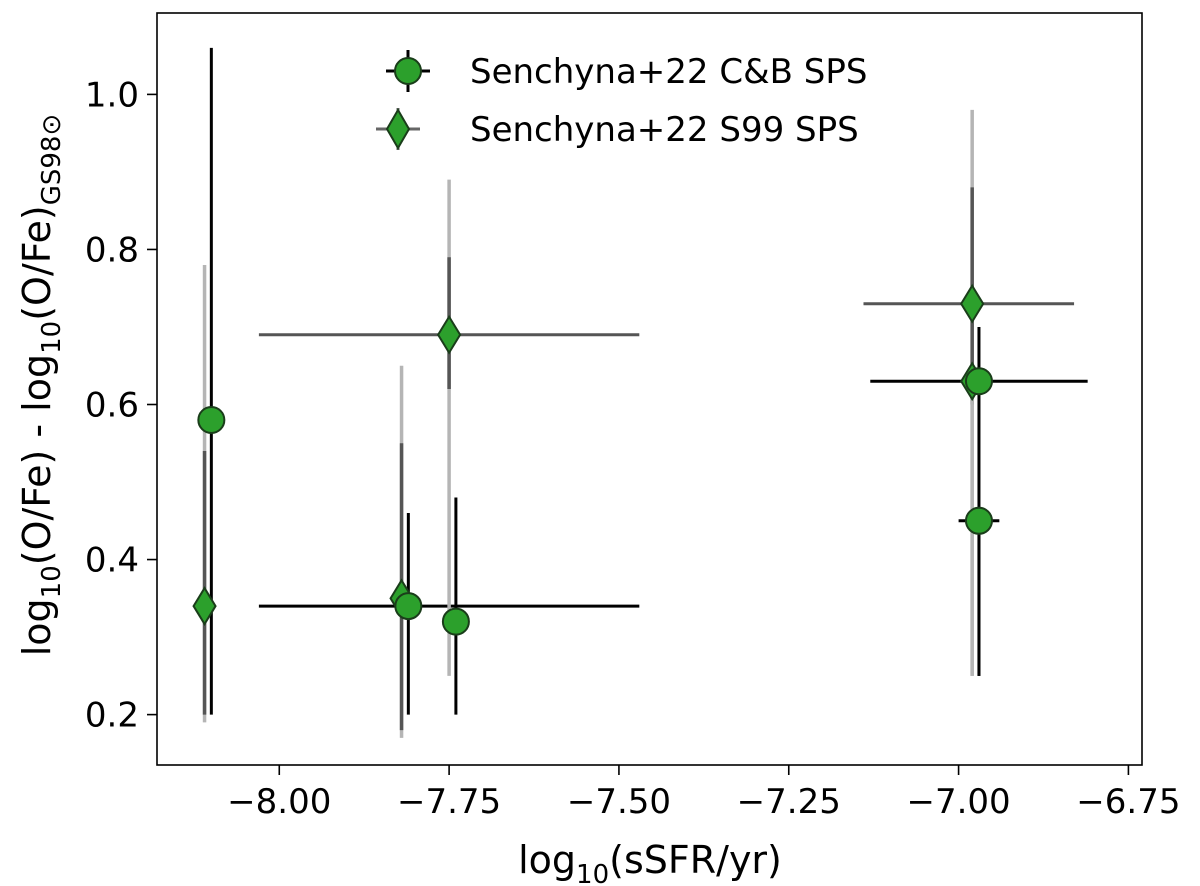 This screenshot has height=886, width=1200. Describe the element at coordinates (1128, 802) in the screenshot. I see `x-tick-label: −6.75` at that location.